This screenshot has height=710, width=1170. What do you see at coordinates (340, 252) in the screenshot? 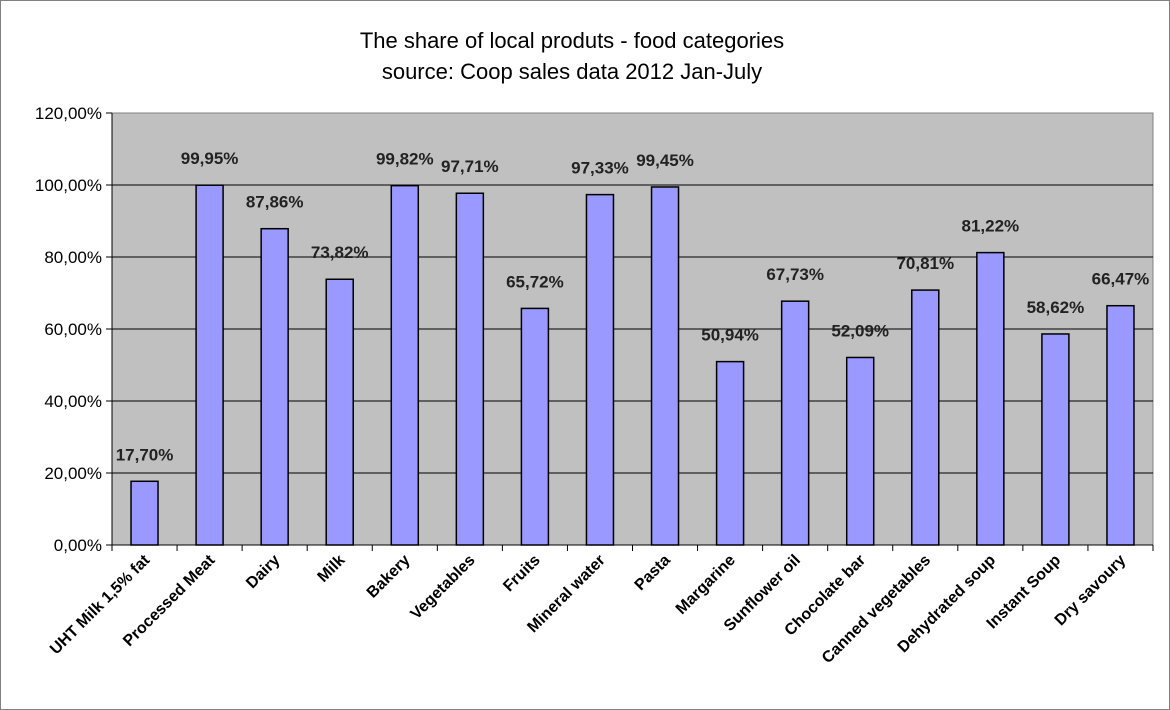
I see `data-label: 73,82%` at bounding box center [340, 252].